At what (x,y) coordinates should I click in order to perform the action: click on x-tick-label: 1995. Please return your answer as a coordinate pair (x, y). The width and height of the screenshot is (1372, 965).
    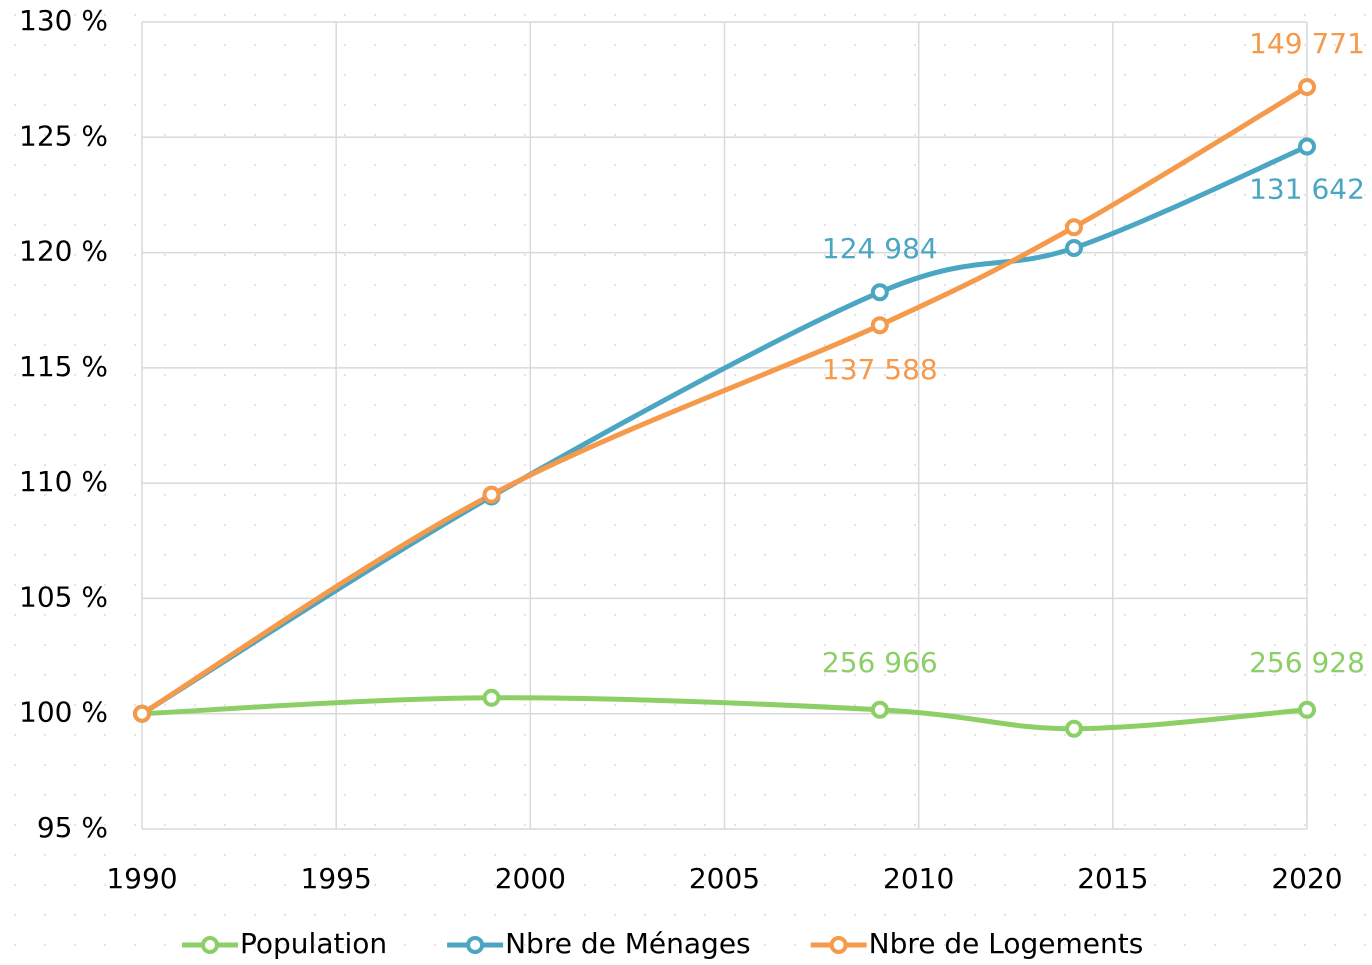
    Looking at the image, I should click on (336, 878).